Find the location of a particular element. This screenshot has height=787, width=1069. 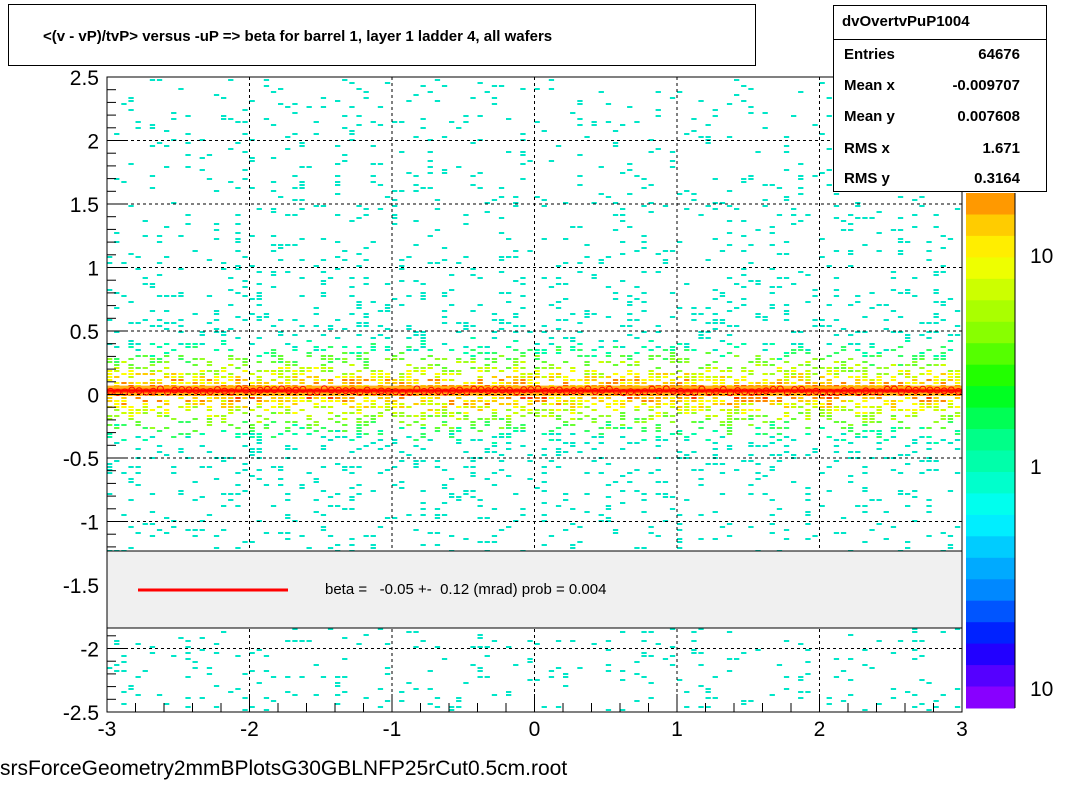

stats-label: RMS y is located at coordinates (867, 178).